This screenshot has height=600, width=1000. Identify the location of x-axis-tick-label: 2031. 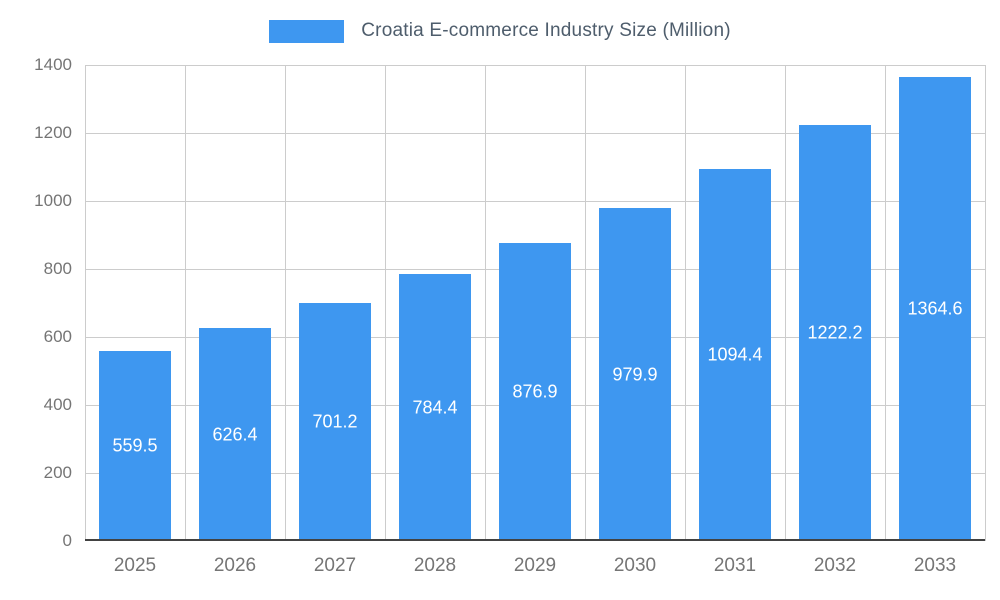
(735, 565).